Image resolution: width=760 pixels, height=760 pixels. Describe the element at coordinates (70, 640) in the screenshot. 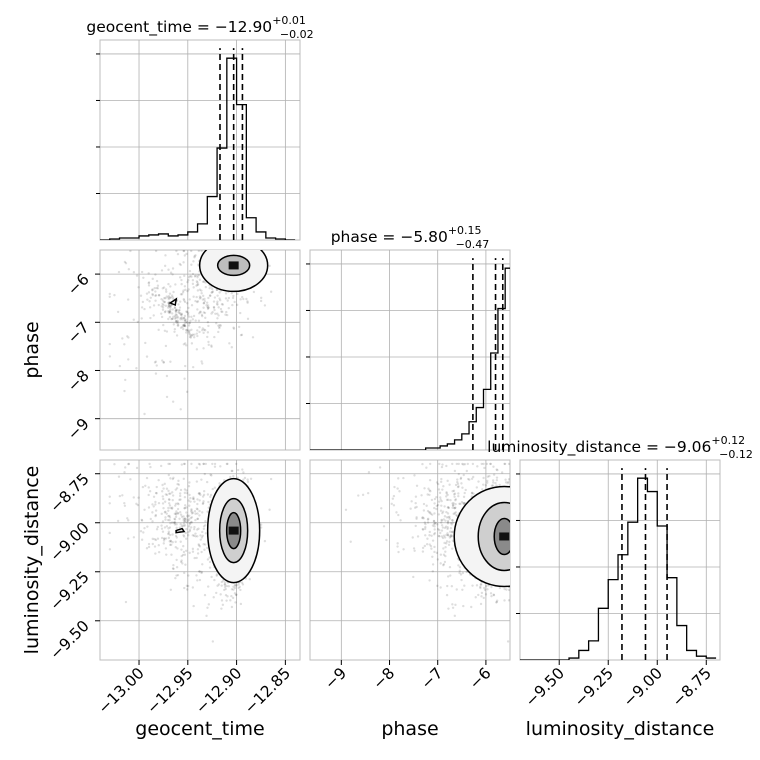

I see `y-tick-label: −9.50` at that location.